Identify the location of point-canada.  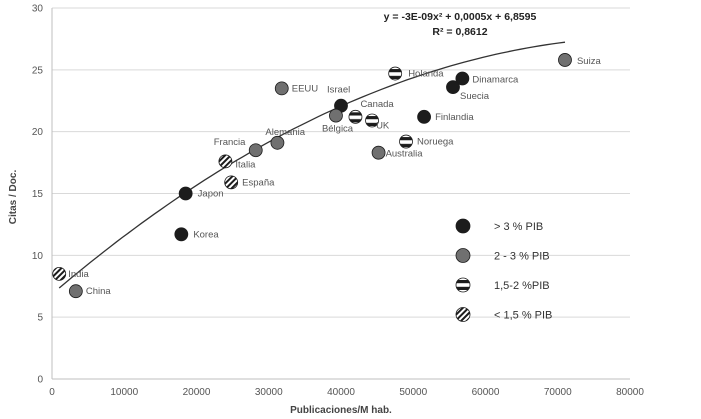
(355, 116).